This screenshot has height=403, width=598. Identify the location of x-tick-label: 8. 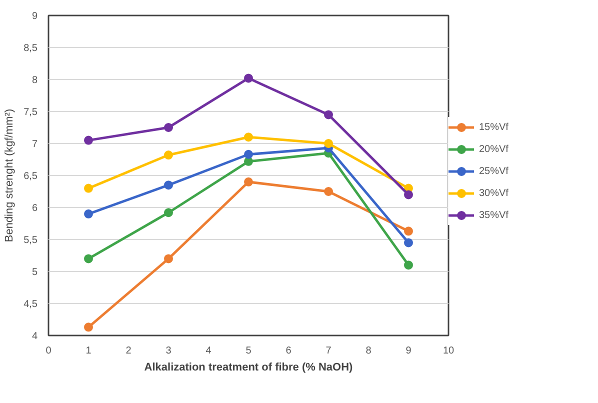
(369, 351).